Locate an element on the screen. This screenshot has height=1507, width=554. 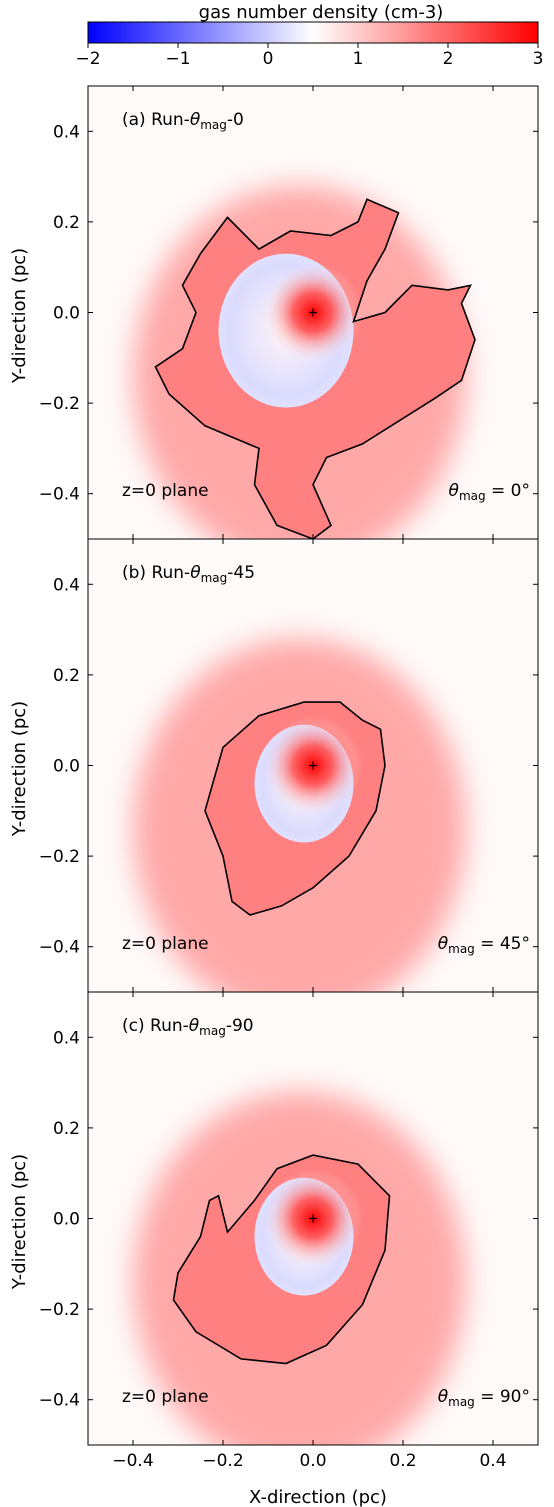
panel-title: (b) Run-θmag-45 is located at coordinates (188, 574).